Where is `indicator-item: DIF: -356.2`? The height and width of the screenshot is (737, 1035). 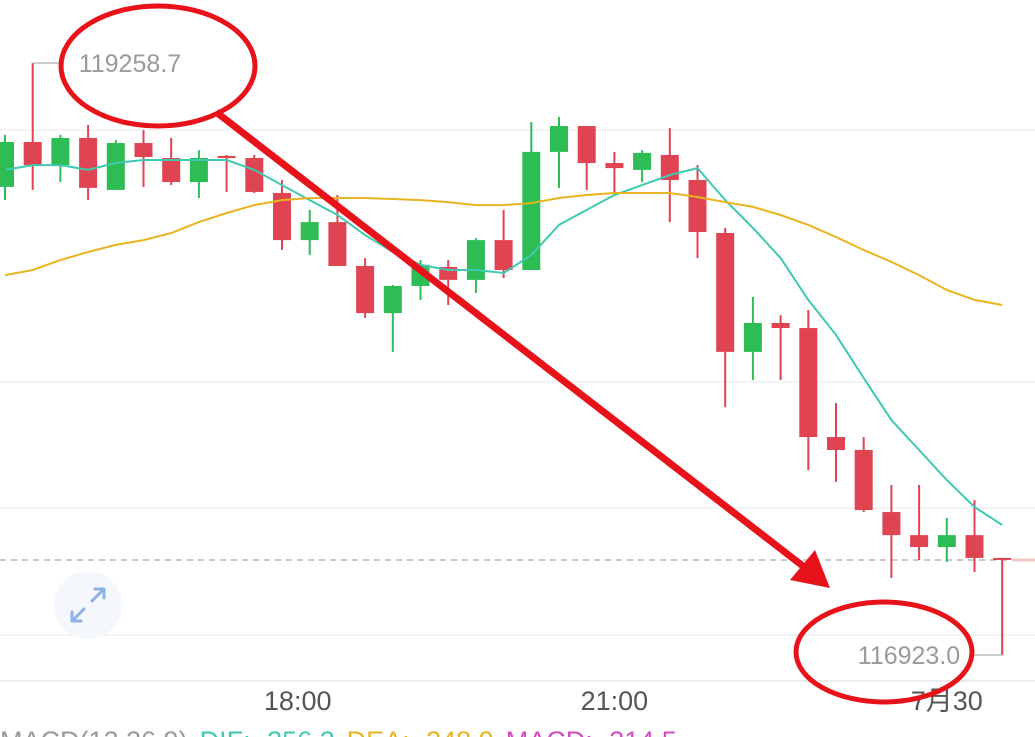
indicator-item: DIF: -356.2 is located at coordinates (267, 731).